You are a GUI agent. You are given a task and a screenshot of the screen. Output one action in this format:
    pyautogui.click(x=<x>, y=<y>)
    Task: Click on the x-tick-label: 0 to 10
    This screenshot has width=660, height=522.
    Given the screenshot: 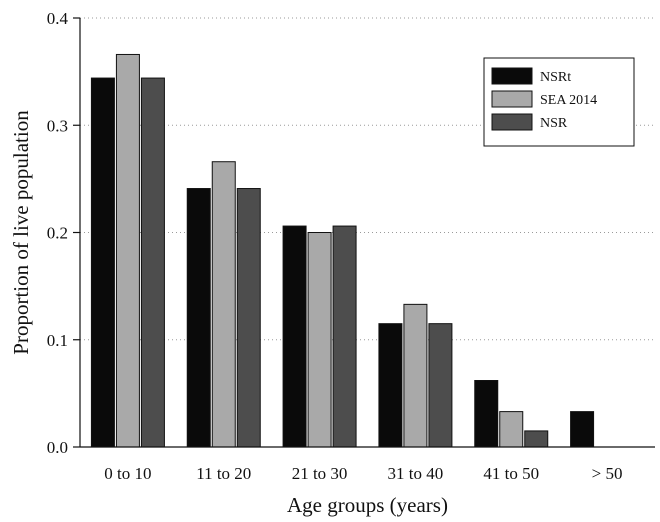 What is the action you would take?
    pyautogui.click(x=127, y=473)
    